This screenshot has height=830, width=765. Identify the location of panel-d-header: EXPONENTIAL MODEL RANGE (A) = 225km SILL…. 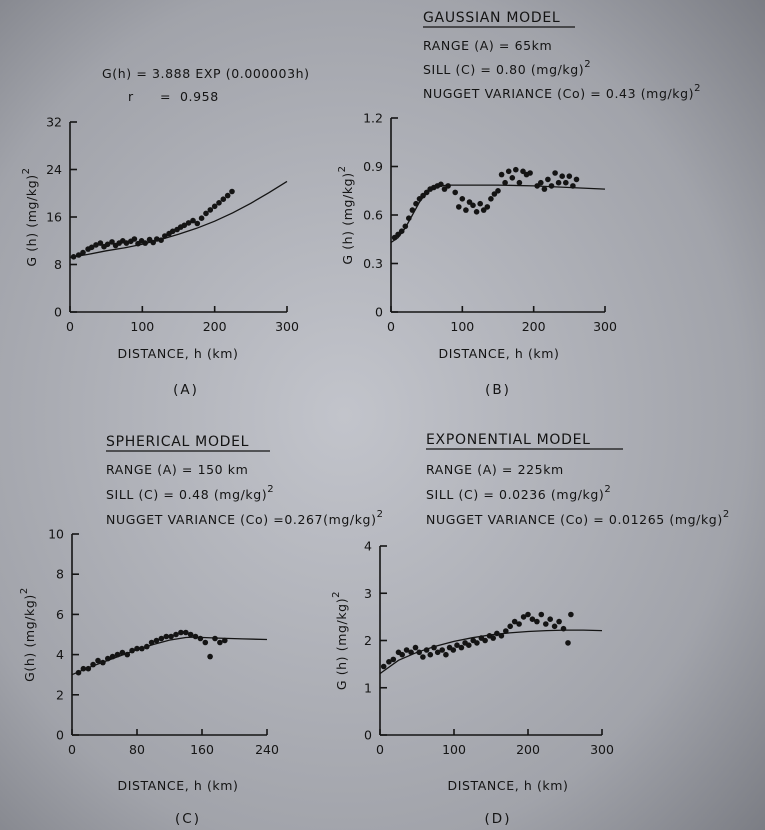
(578, 479).